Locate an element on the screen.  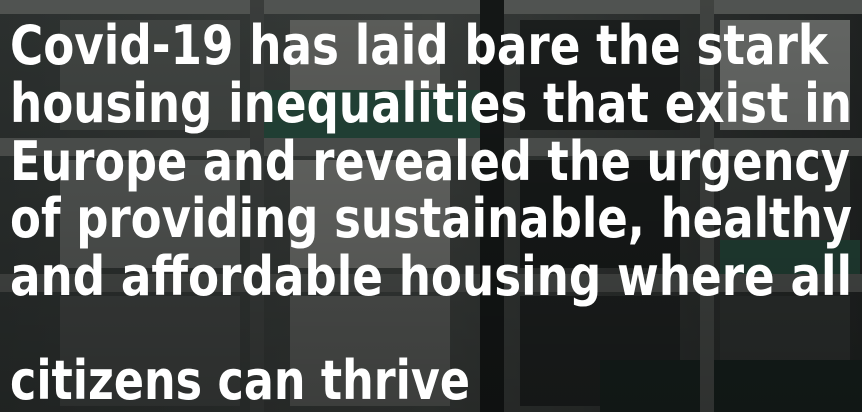
quote-line: Europe and revealed the urgency is located at coordinates (430, 161).